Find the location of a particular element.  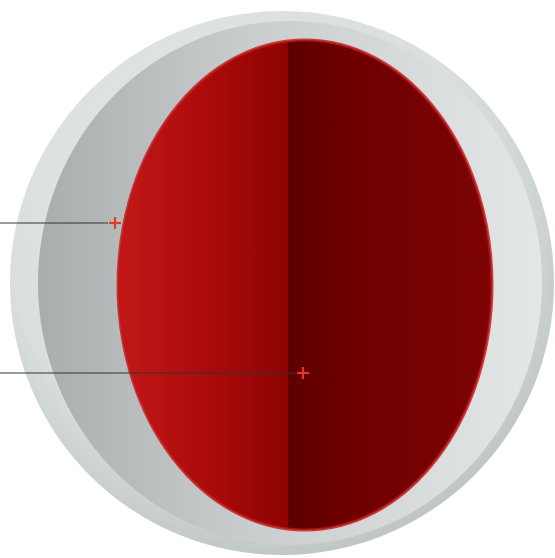

core-callout-marker is located at coordinates (303, 373).